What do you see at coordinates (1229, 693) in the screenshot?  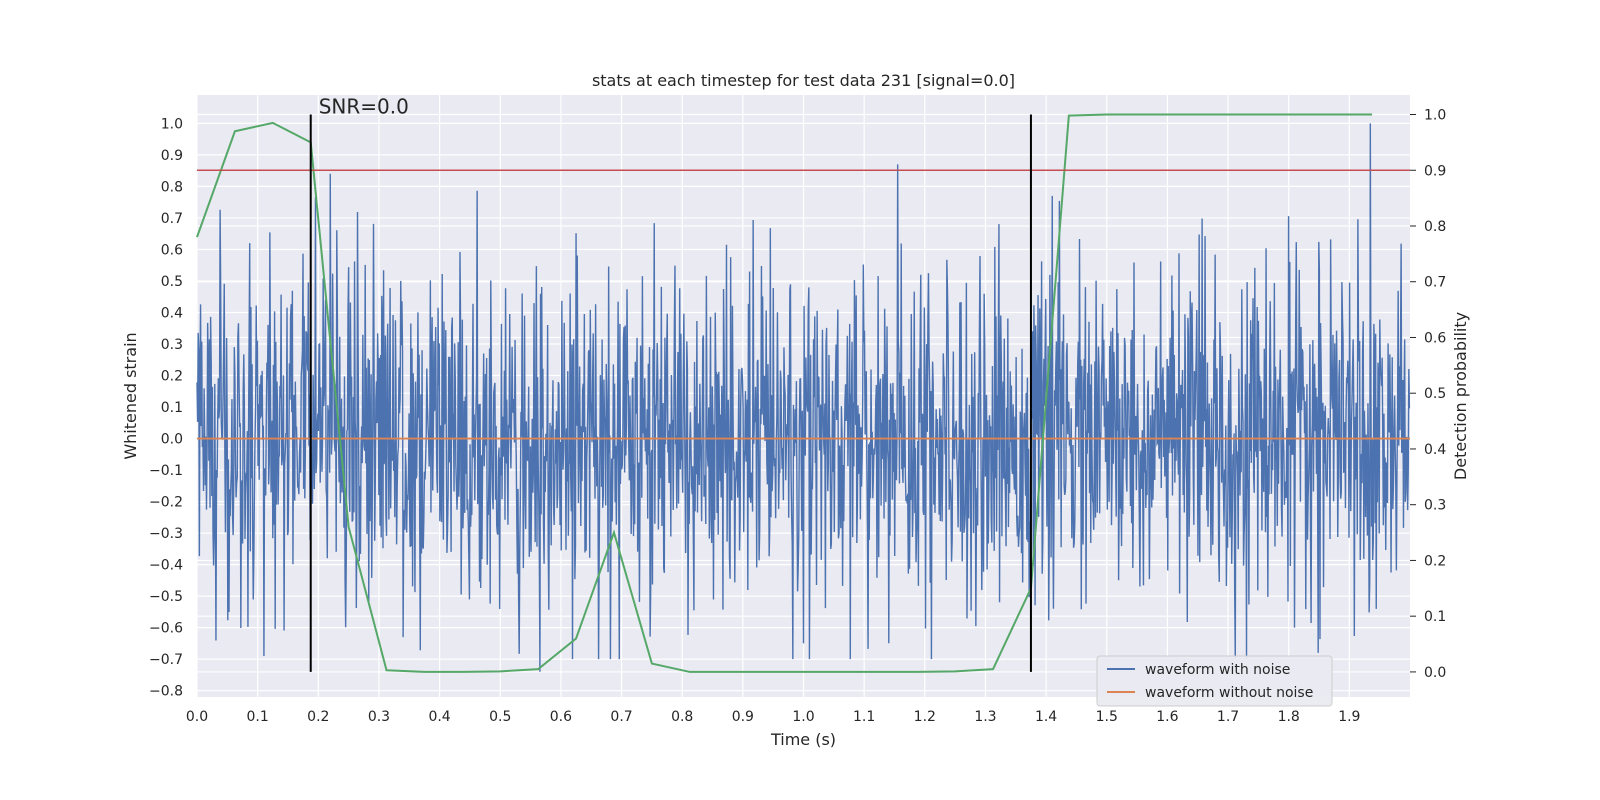 I see `legend-label-clean: waveform without noise` at bounding box center [1229, 693].